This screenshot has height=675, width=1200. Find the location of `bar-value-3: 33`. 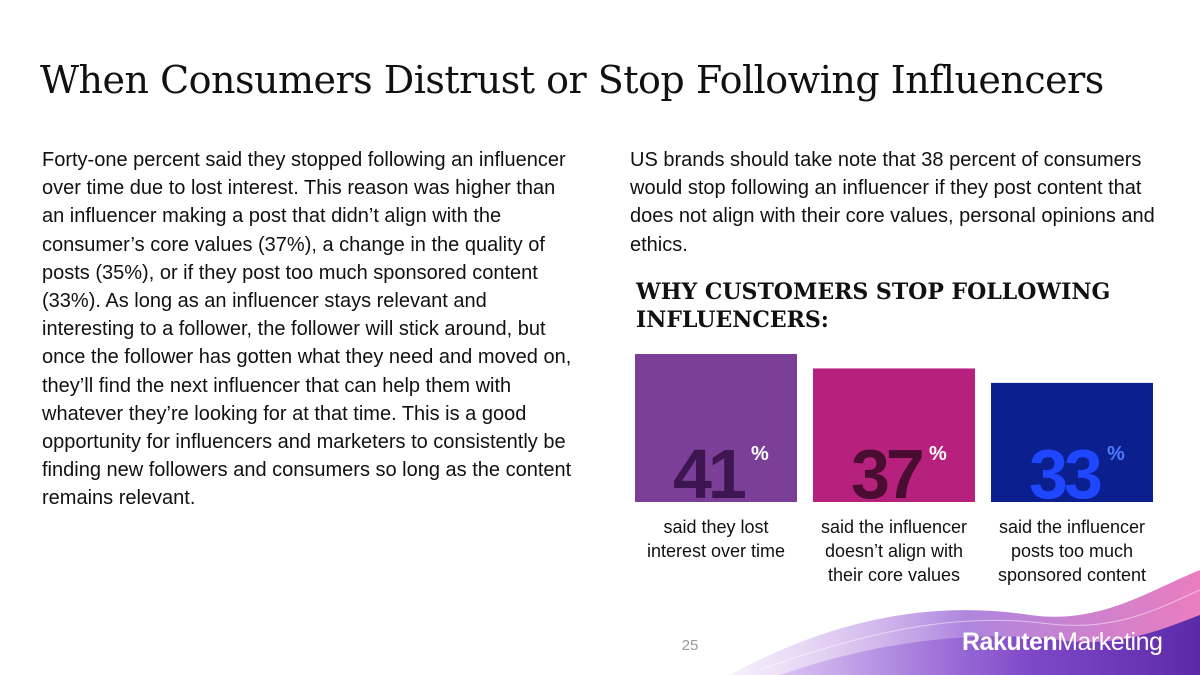

bar-value-3: 33 is located at coordinates (1065, 474).